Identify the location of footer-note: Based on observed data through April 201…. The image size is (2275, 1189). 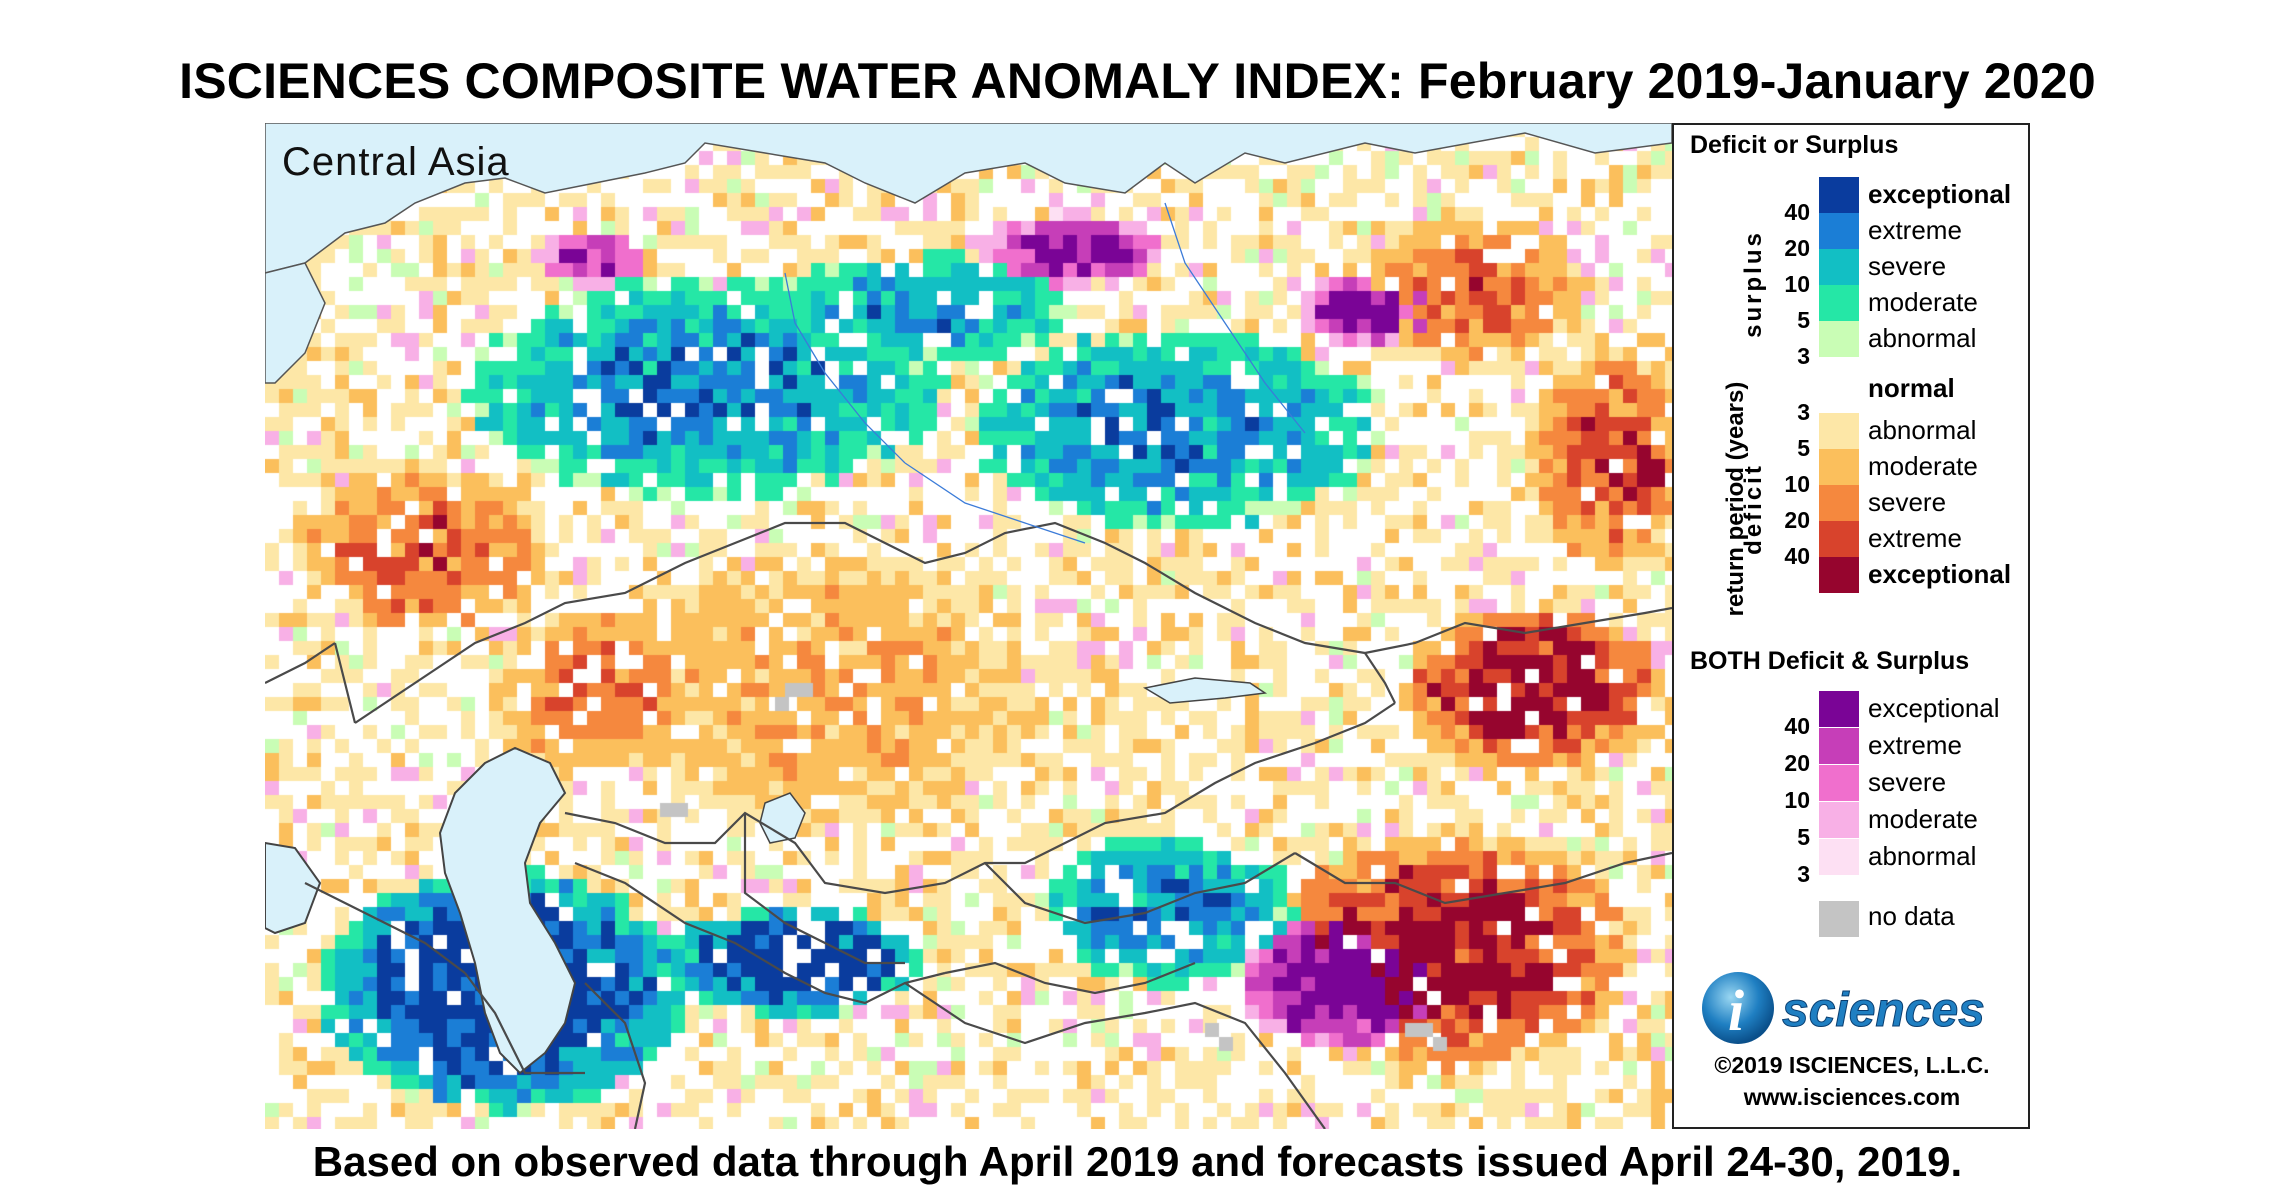
(1137, 1161).